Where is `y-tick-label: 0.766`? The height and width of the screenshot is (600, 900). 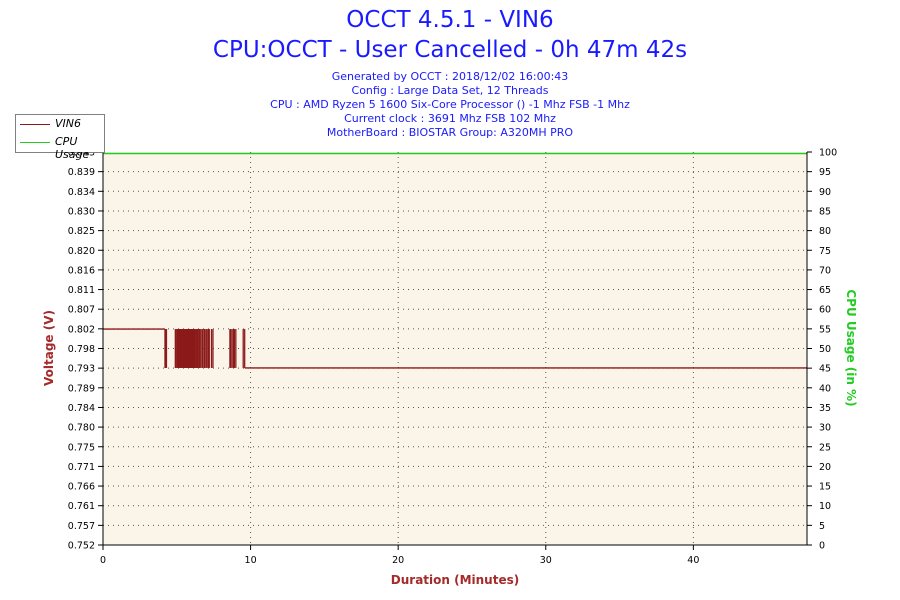
y-tick-label: 0.766 is located at coordinates (81, 487).